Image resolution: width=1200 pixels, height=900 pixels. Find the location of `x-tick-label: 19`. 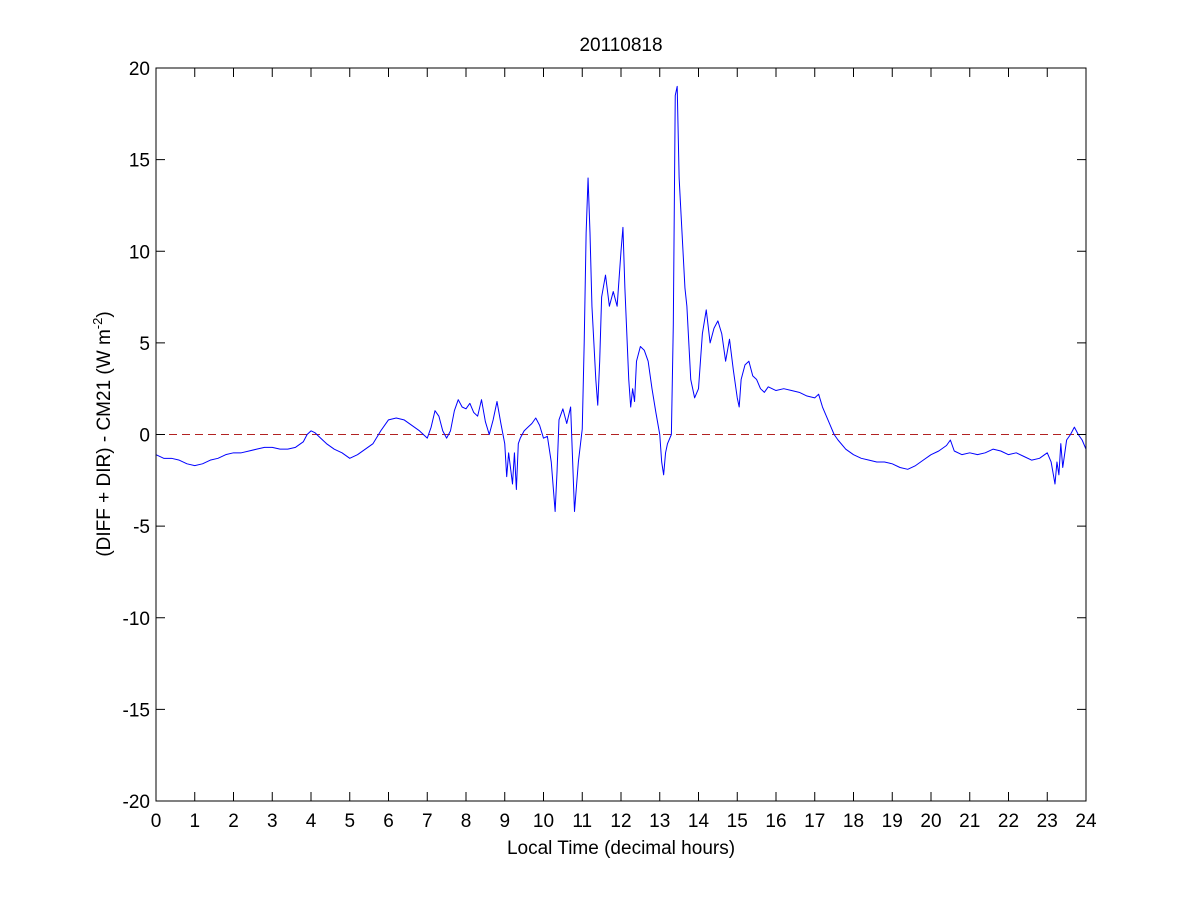

x-tick-label: 19 is located at coordinates (892, 821).